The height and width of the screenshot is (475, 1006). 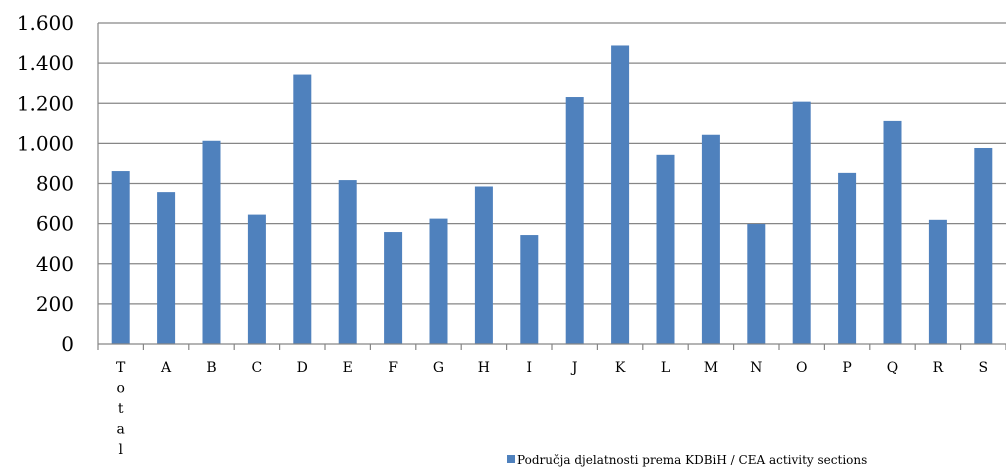 I want to click on x-tick-label: S, so click(x=984, y=368).